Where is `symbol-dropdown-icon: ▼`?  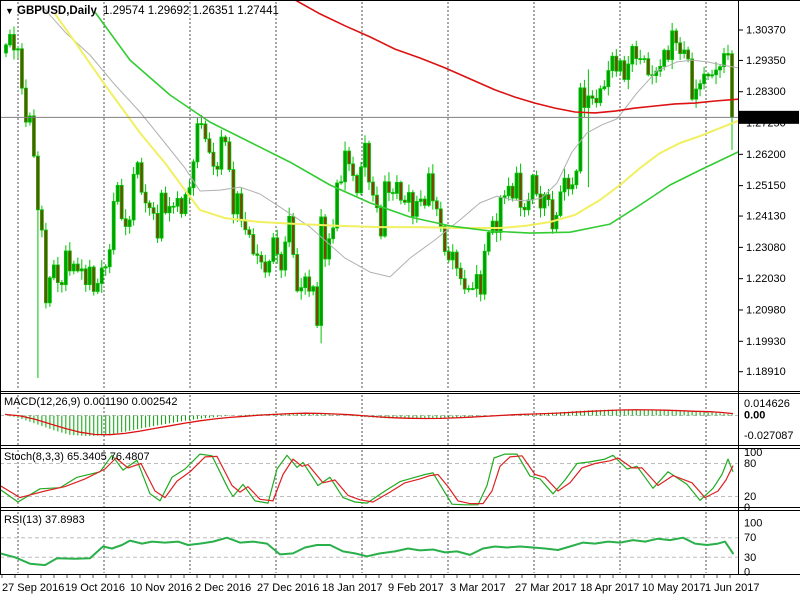
symbol-dropdown-icon: ▼ is located at coordinates (9, 11).